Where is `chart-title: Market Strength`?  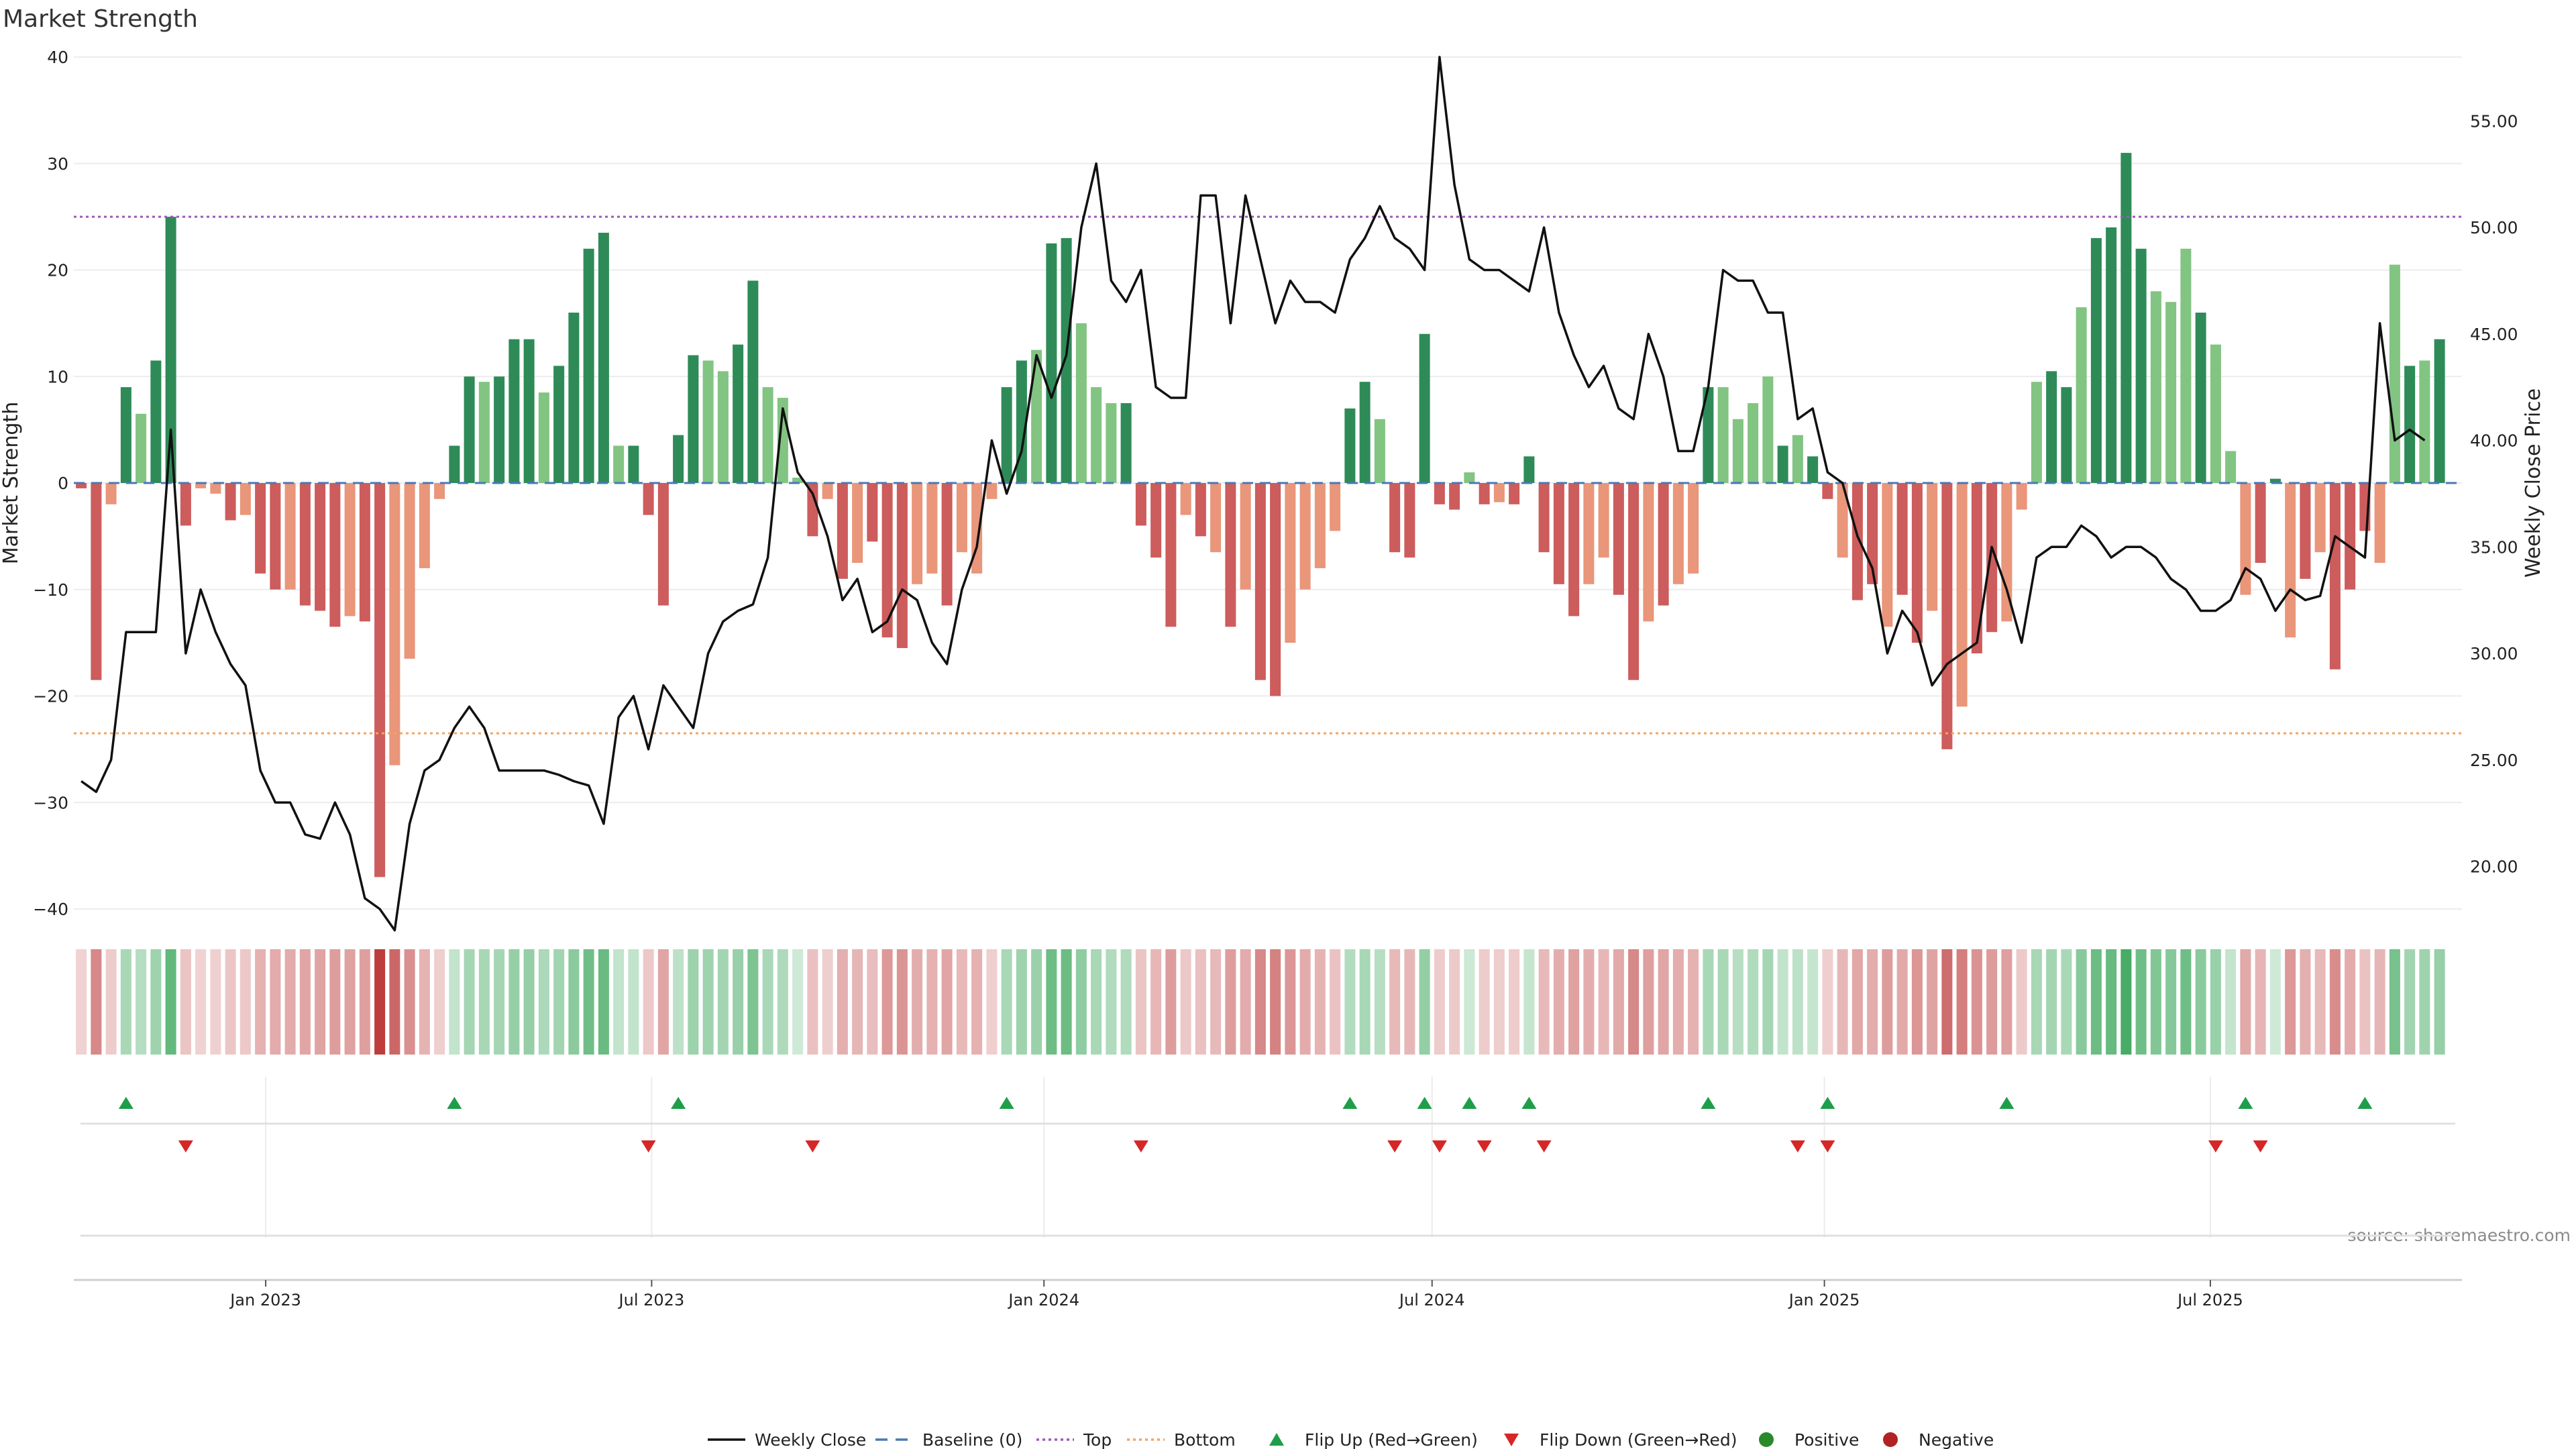 chart-title: Market Strength is located at coordinates (100, 19).